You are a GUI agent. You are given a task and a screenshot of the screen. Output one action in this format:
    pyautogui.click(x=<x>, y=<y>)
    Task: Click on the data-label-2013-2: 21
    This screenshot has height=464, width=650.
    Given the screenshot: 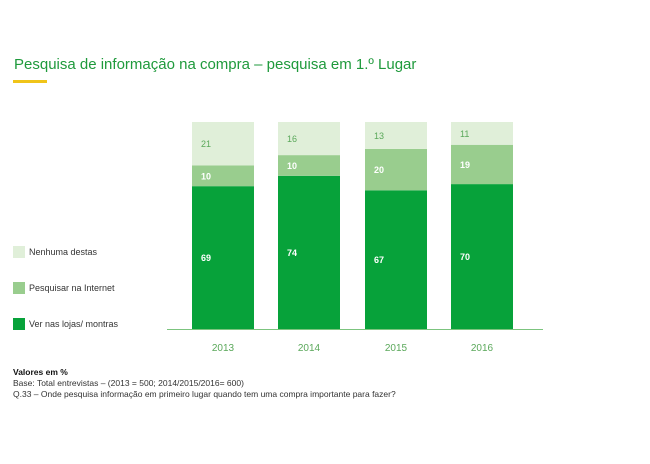 What is the action you would take?
    pyautogui.click(x=206, y=144)
    